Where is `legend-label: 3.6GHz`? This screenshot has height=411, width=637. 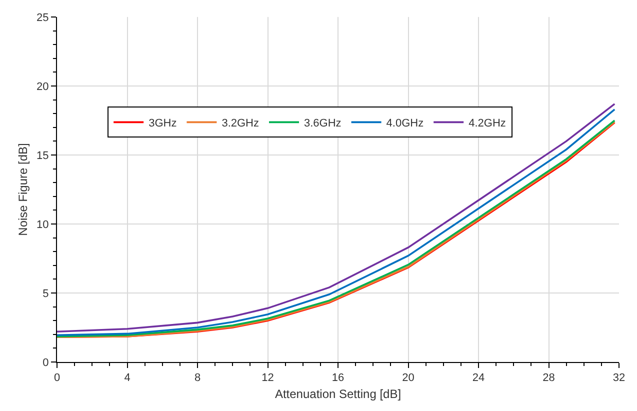 legend-label: 3.6GHz is located at coordinates (323, 123).